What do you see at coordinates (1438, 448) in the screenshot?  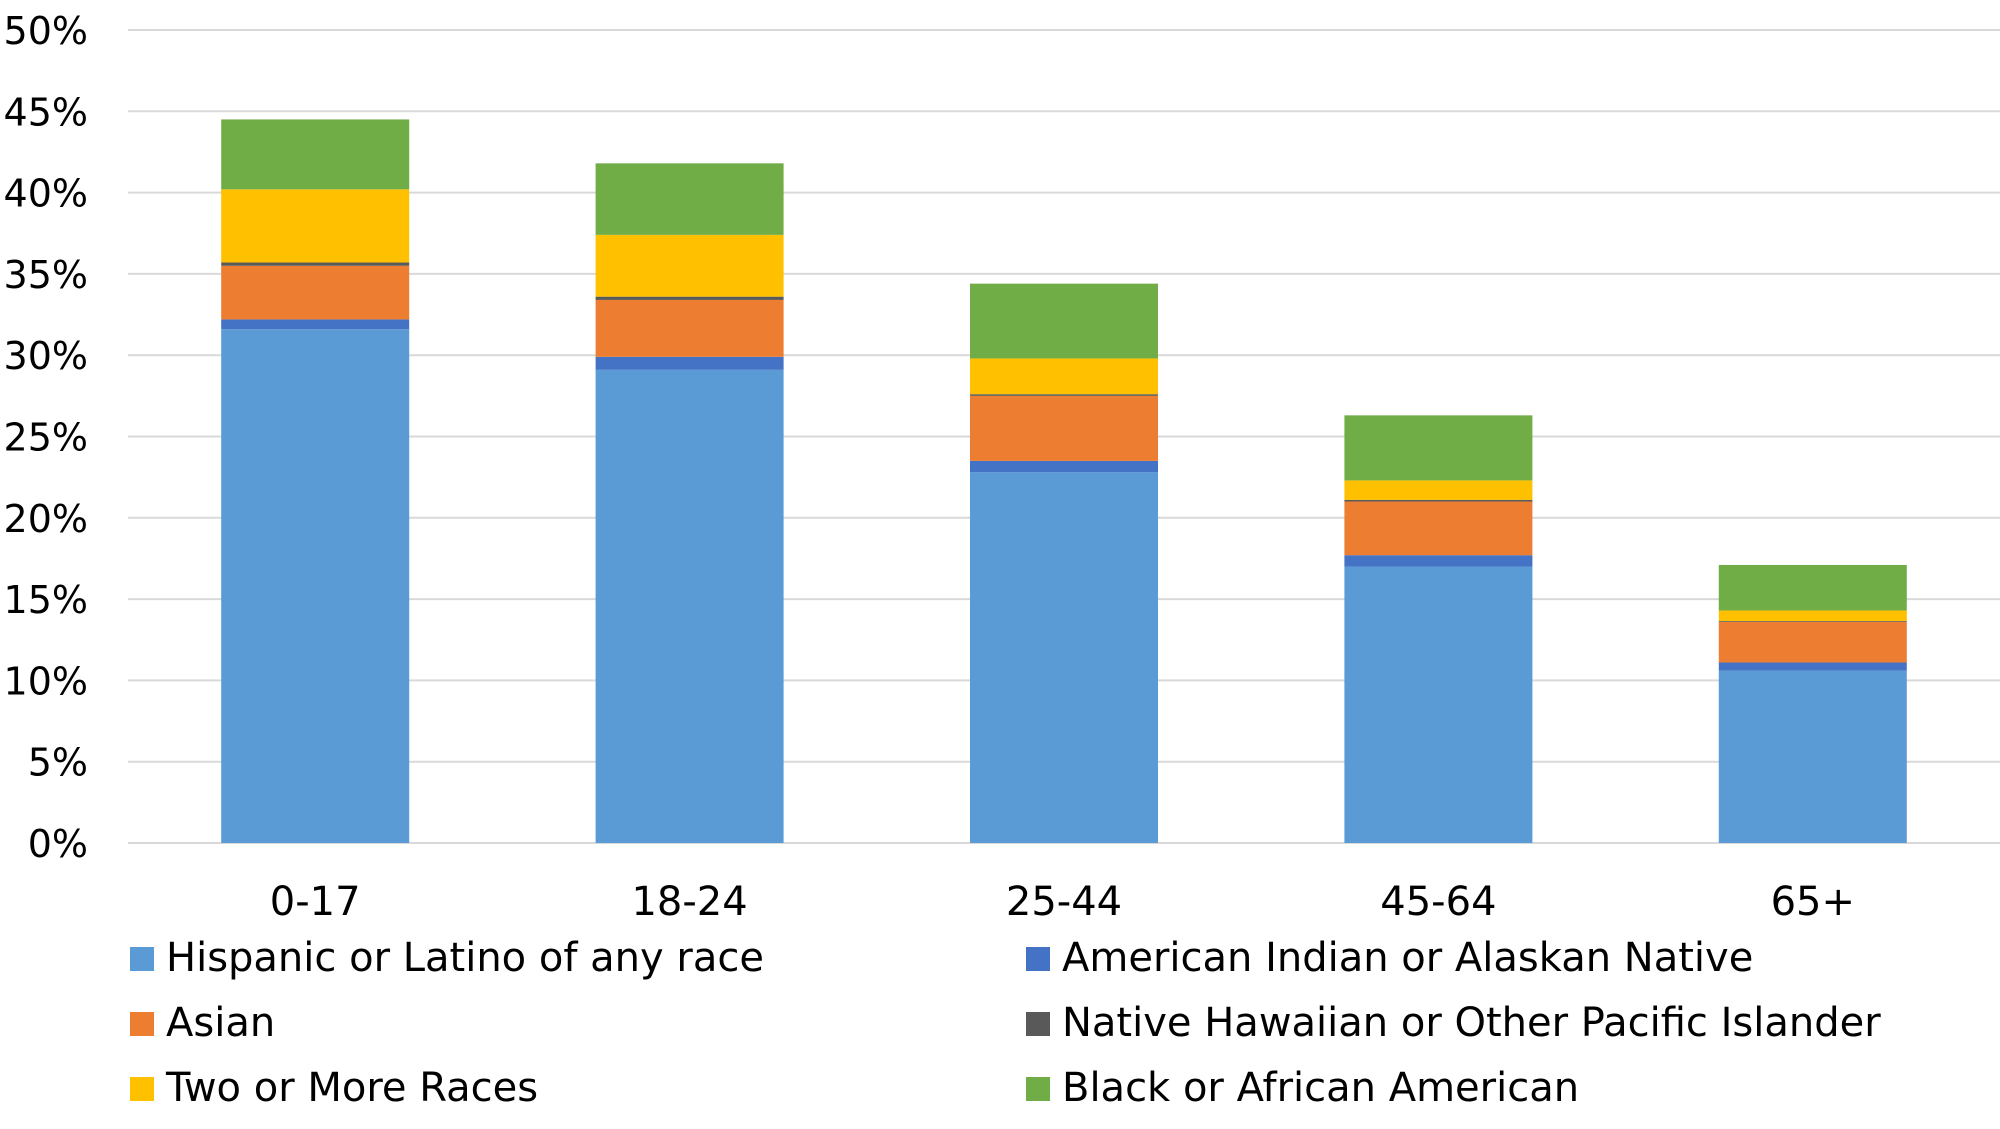 I see `bar-segment-45-64-black-or-african-american` at bounding box center [1438, 448].